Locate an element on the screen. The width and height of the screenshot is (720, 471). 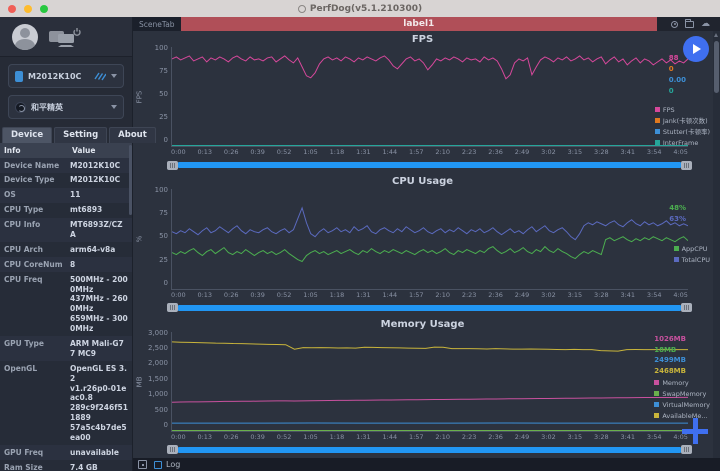
expand-panel-icon is located at coordinates (142, 464).